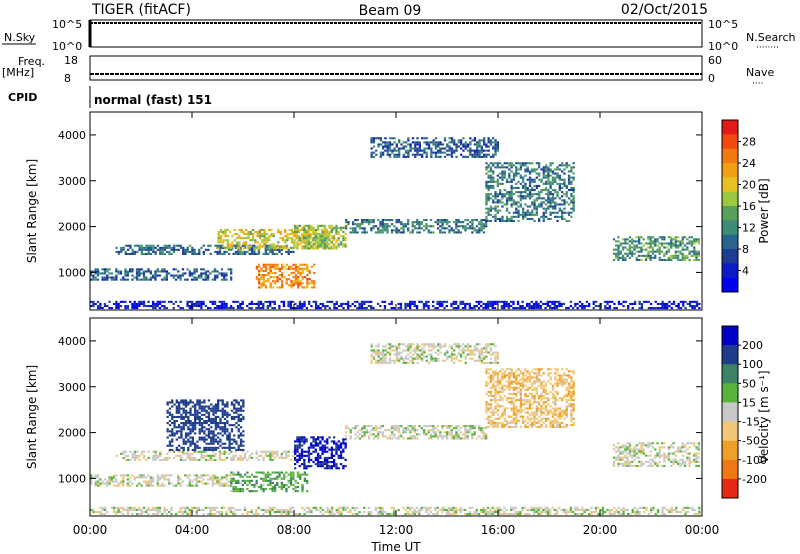 This screenshot has height=554, width=800. Describe the element at coordinates (67, 46) in the screenshot. I see `nsky-tick-bottom: 10^0` at that location.